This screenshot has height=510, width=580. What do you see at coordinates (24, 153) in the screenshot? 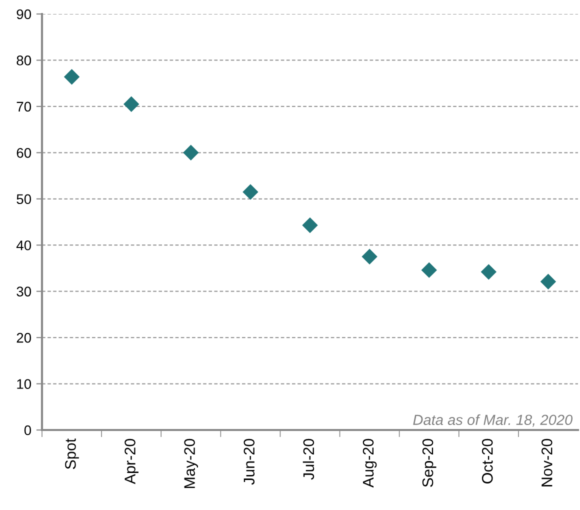
I see `y-tick-label: 60` at bounding box center [24, 153].